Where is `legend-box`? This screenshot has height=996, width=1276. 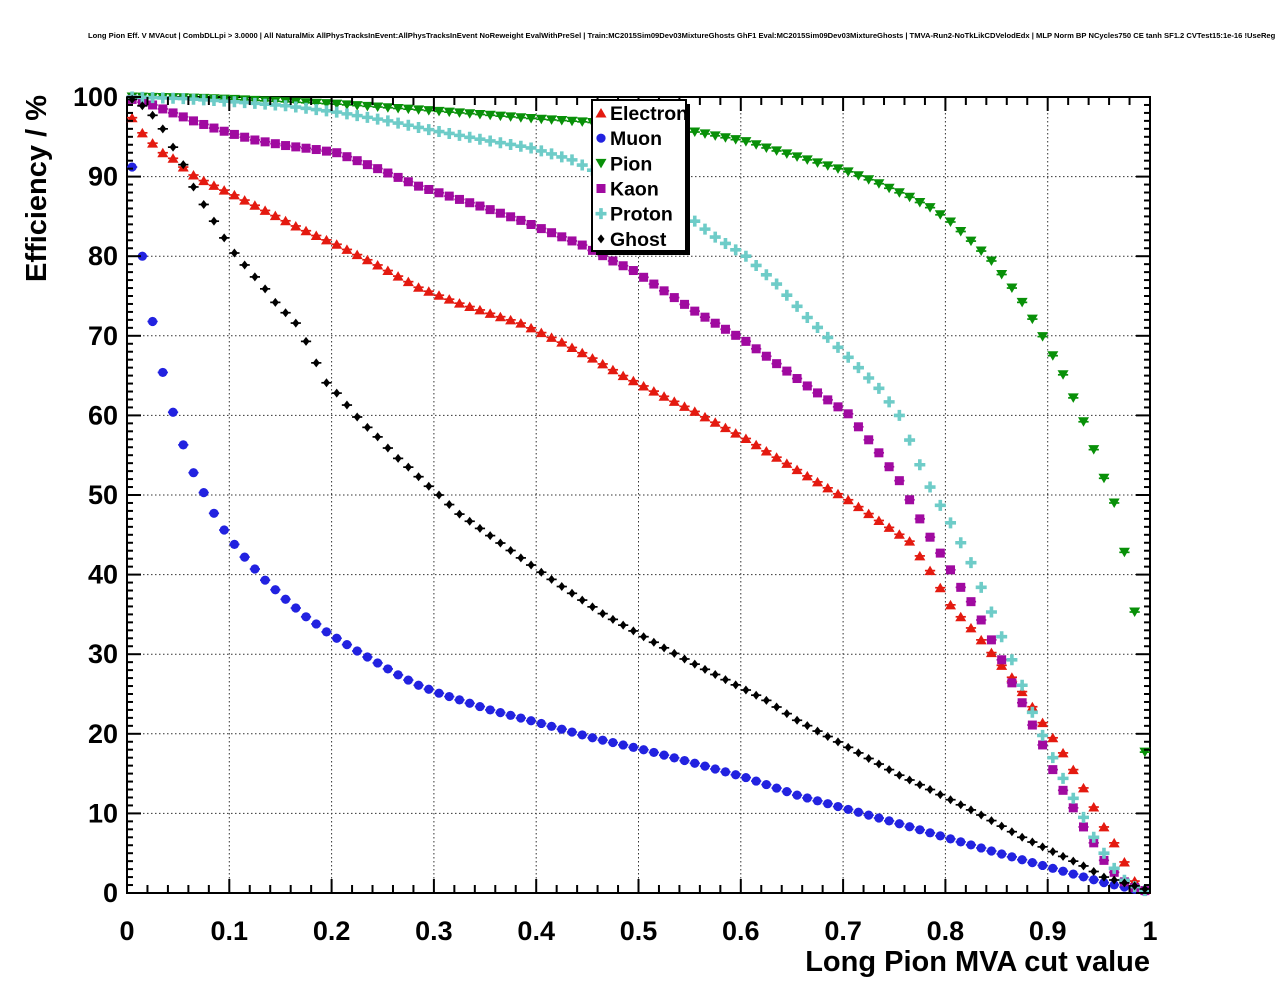 legend-box is located at coordinates (639, 175).